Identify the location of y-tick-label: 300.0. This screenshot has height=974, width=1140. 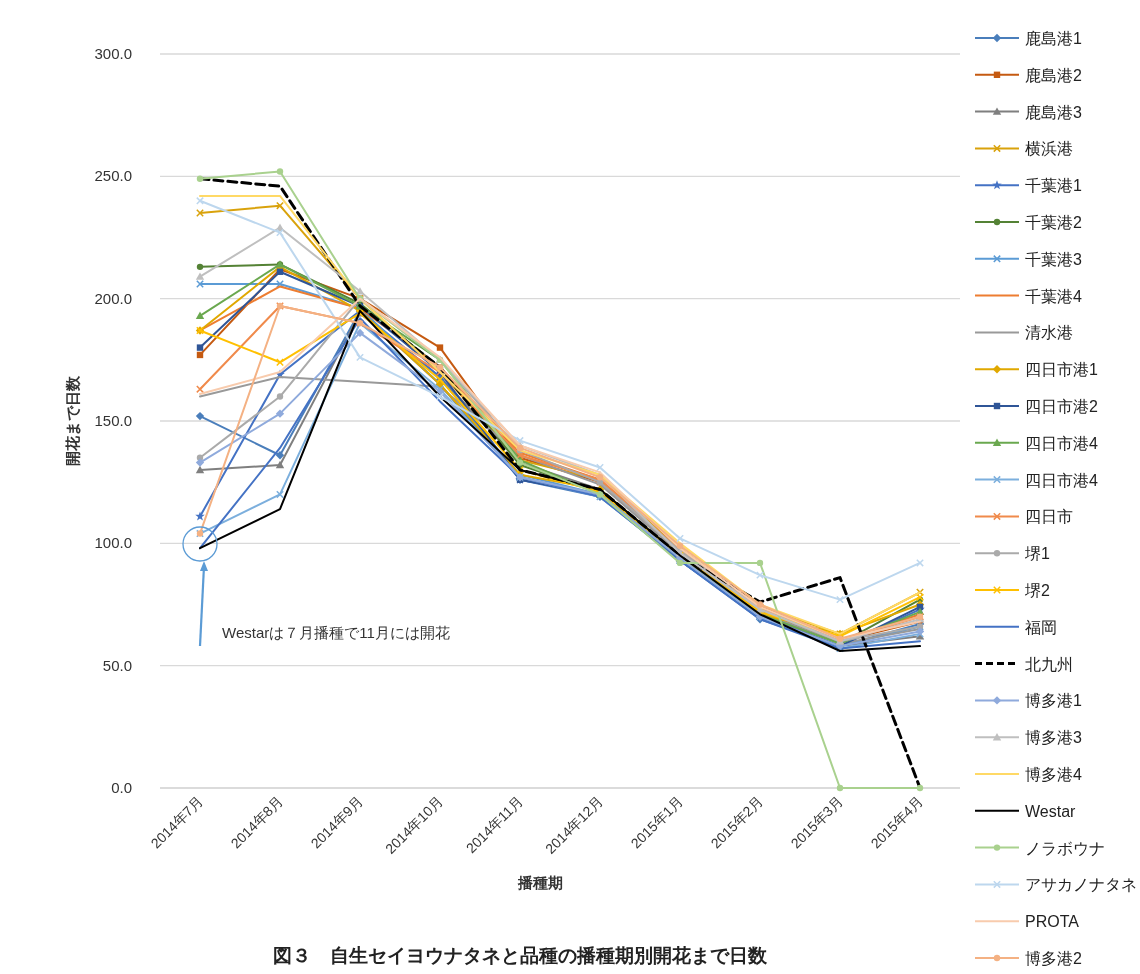
(113, 53).